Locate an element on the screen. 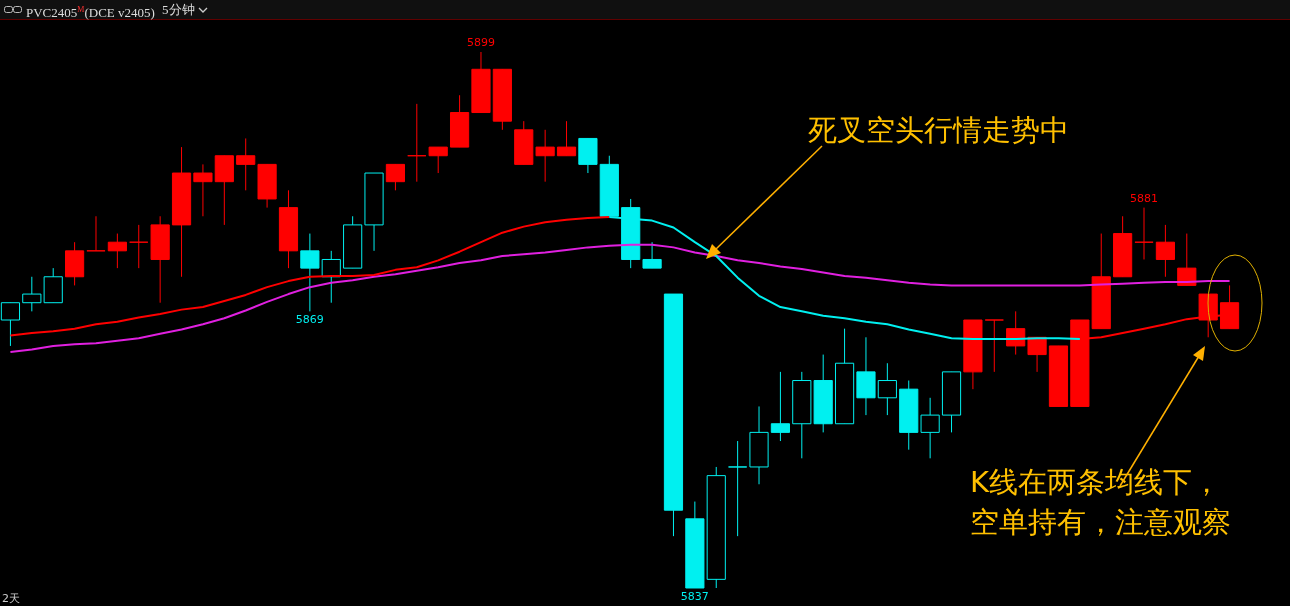  annotation: 死叉空头行情走势中 is located at coordinates (938, 130).